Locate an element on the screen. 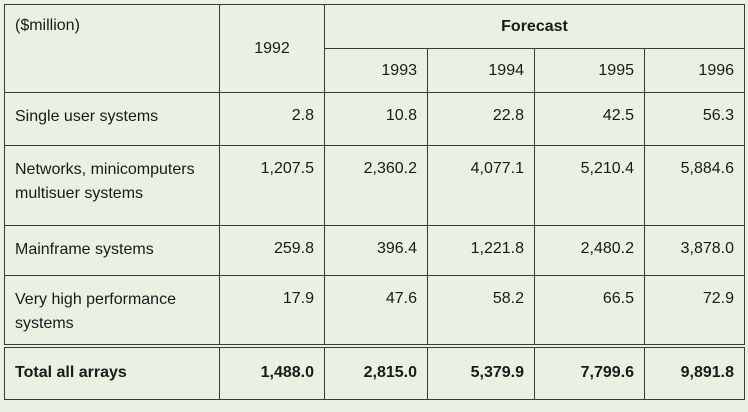 This screenshot has width=748, height=412. year-header: 1995 is located at coordinates (589, 70).